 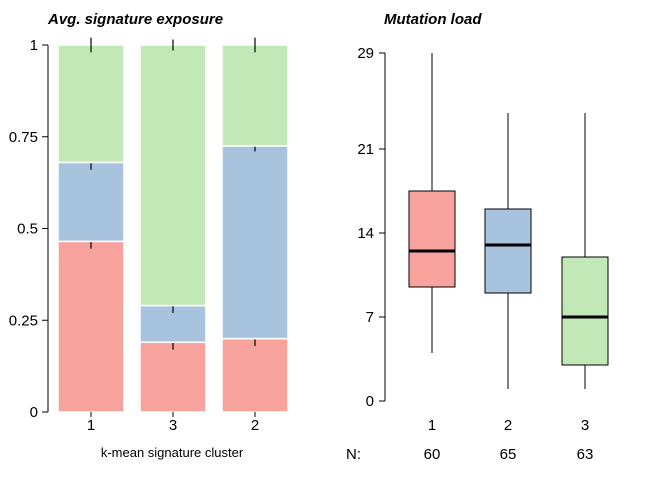 I want to click on mutation-load-x-tick-label: 1, so click(x=432, y=425).